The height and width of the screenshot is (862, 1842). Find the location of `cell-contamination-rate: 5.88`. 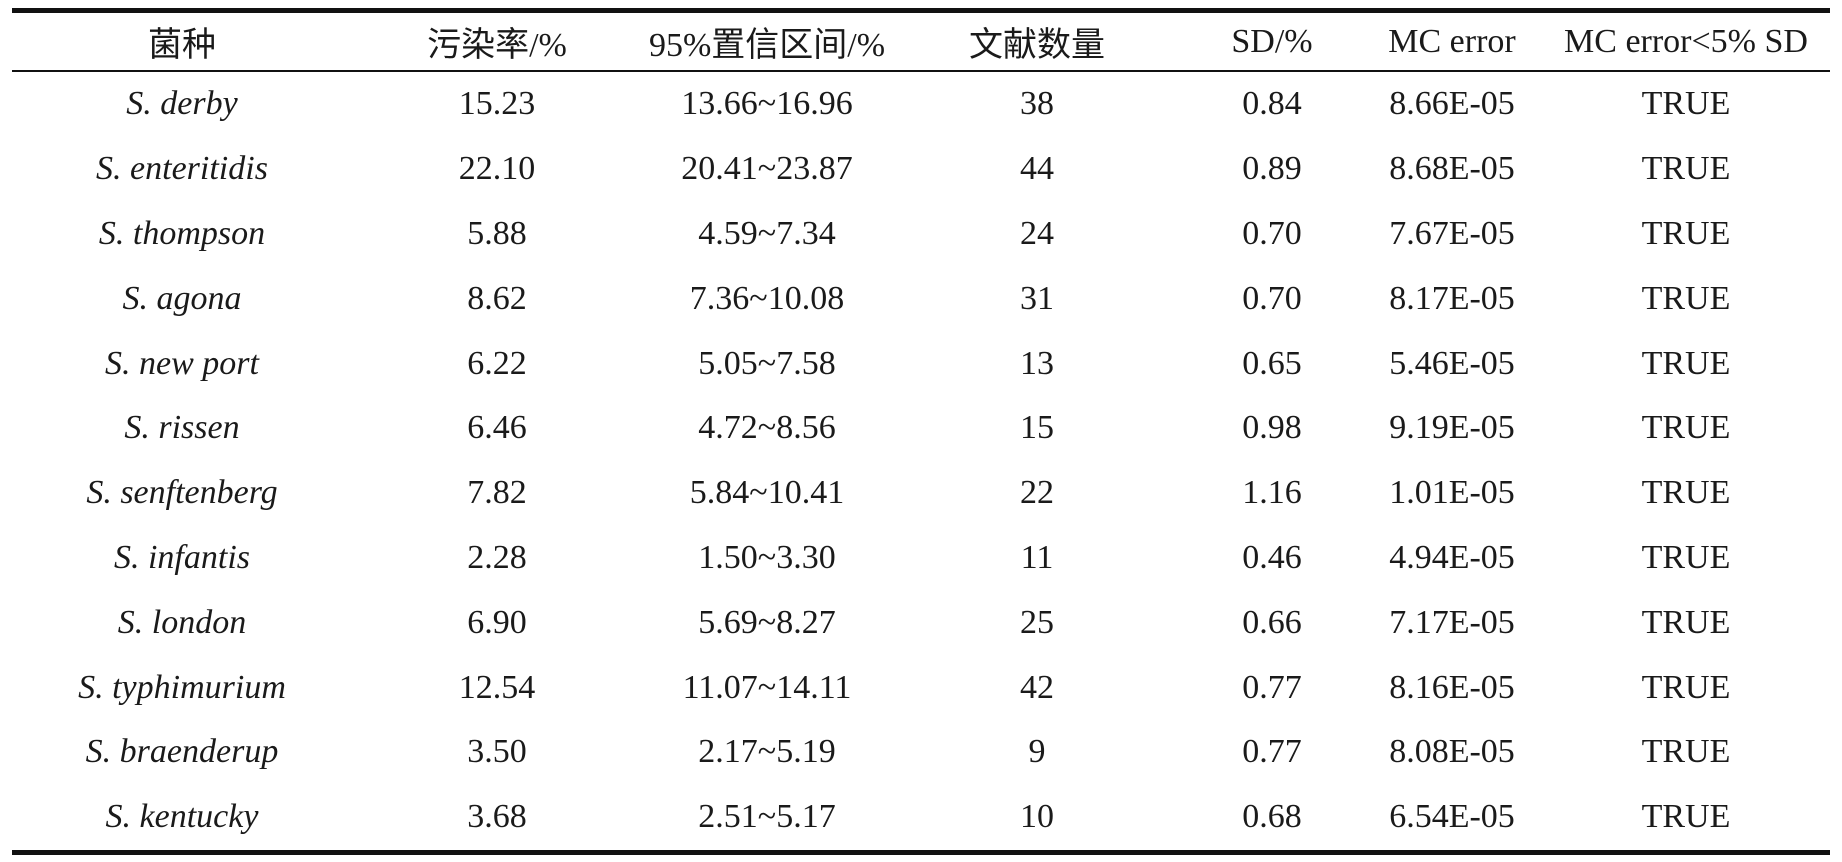

cell-contamination-rate: 5.88 is located at coordinates (497, 233).